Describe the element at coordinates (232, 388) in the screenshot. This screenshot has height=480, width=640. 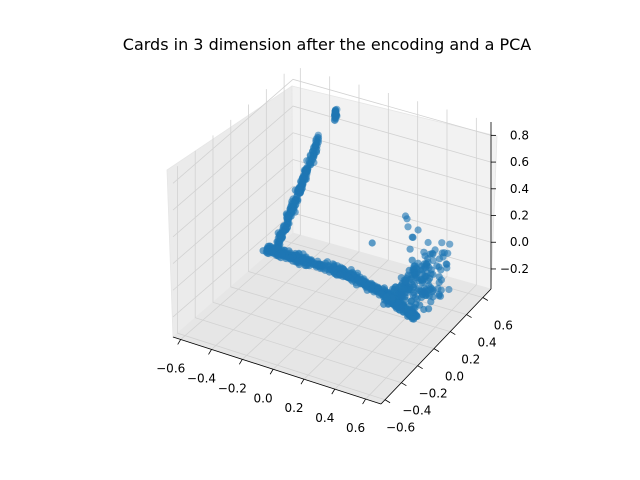
I see `x-tick-label: −0.2` at that location.